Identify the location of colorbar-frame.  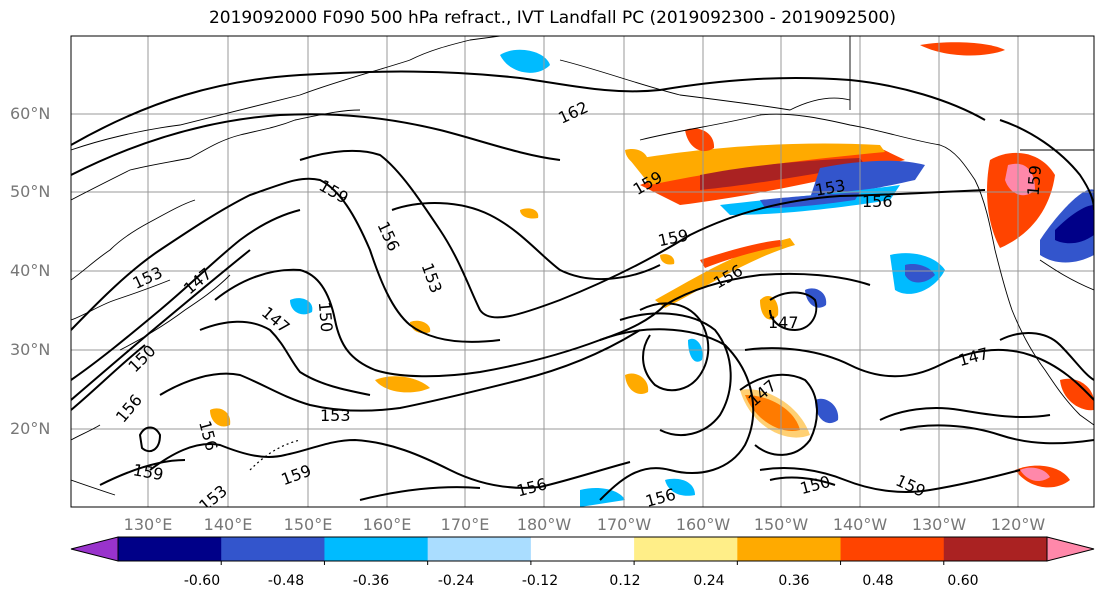
(582, 549).